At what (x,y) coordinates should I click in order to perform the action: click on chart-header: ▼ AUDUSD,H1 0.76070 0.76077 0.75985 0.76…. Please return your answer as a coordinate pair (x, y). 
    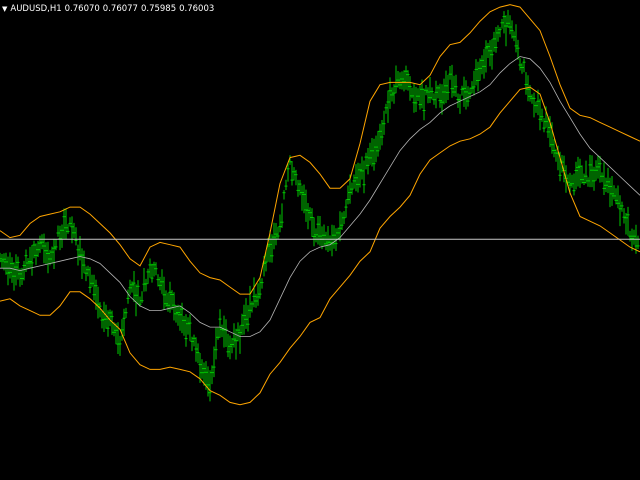
    Looking at the image, I should click on (108, 9).